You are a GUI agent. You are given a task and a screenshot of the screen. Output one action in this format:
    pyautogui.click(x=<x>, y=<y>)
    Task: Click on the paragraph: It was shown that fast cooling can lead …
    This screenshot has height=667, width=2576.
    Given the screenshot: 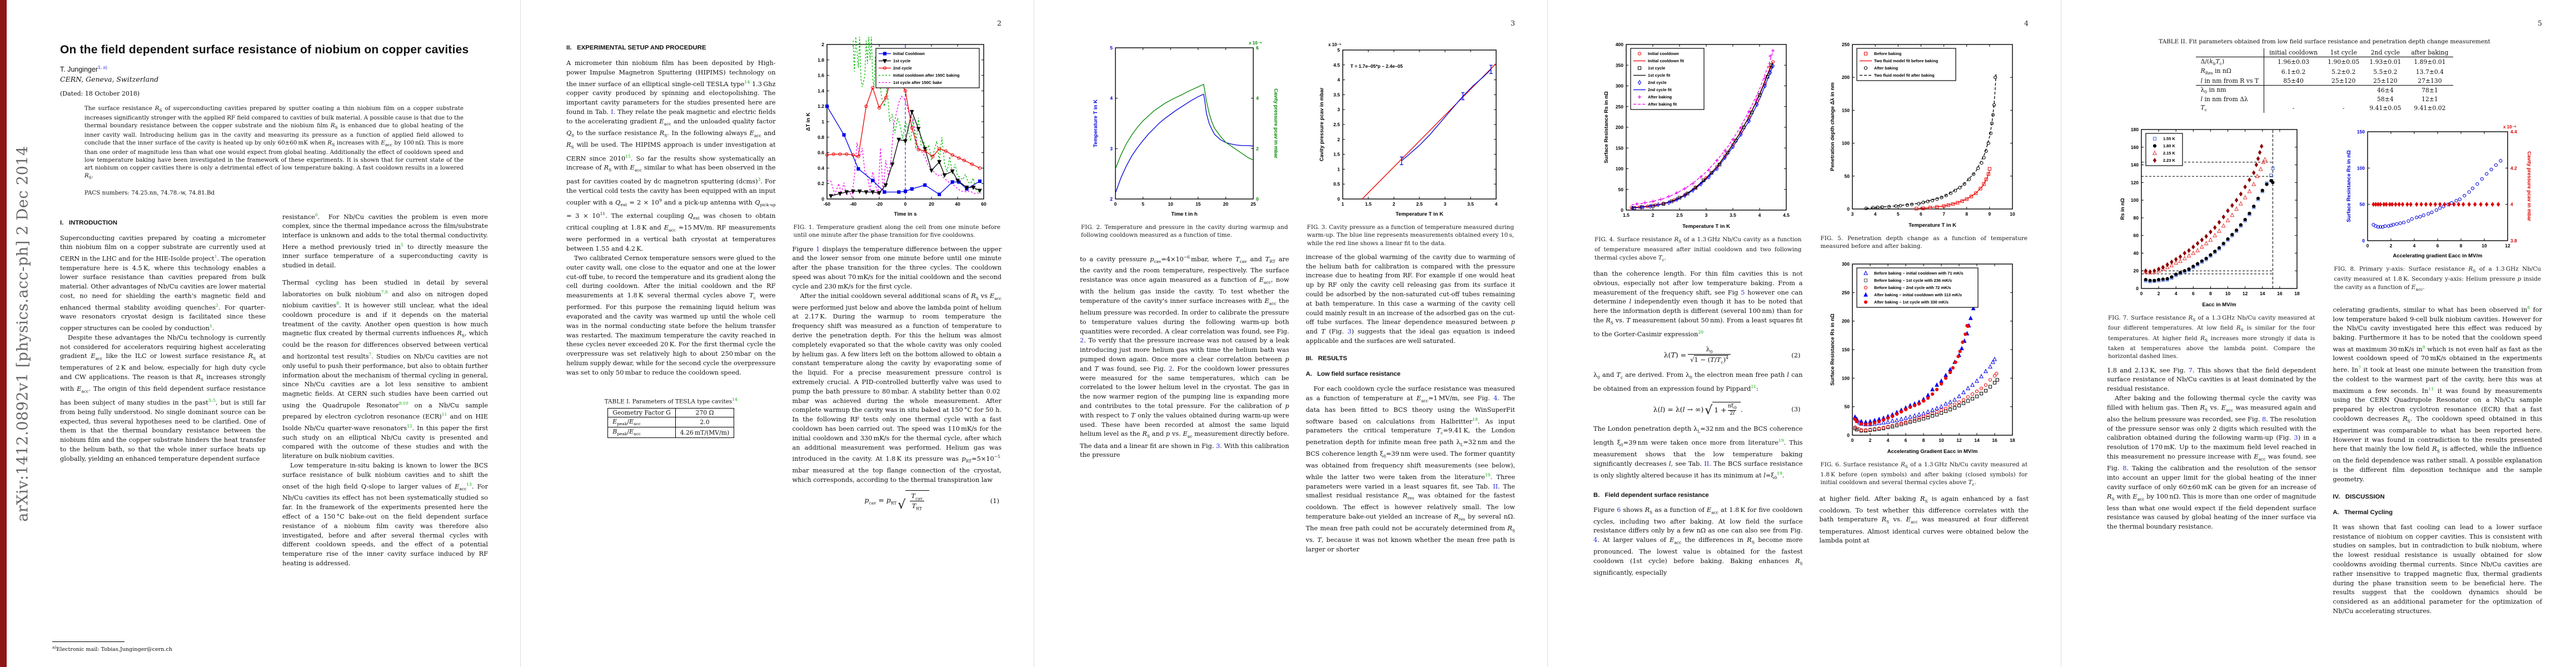 What is the action you would take?
    pyautogui.click(x=2438, y=569)
    